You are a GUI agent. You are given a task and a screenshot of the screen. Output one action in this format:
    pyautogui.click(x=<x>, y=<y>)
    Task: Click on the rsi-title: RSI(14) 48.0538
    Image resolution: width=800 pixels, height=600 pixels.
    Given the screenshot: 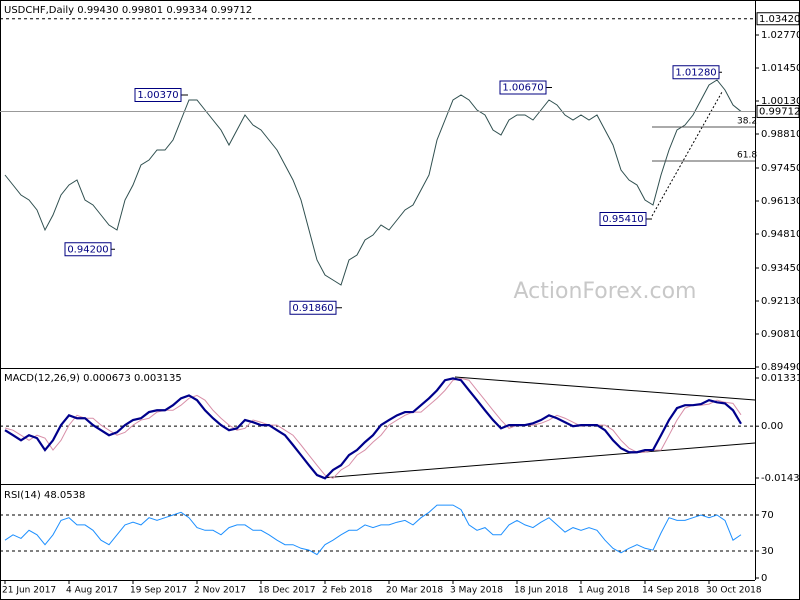 What is the action you would take?
    pyautogui.click(x=44, y=495)
    